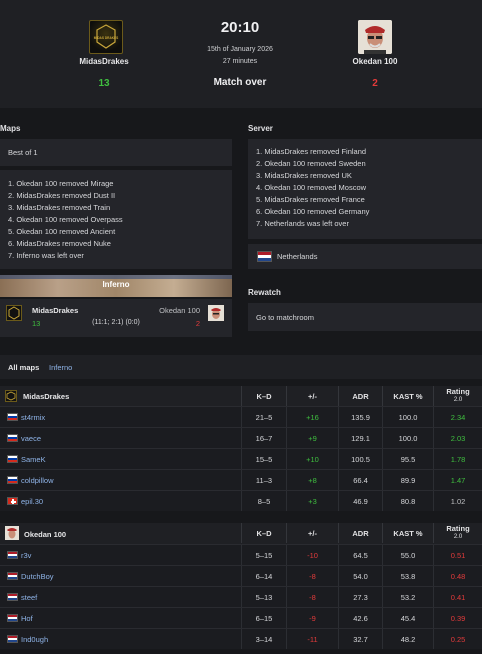 This screenshot has width=482, height=654. Describe the element at coordinates (457, 417) in the screenshot. I see `player-rating: 2.34` at that location.